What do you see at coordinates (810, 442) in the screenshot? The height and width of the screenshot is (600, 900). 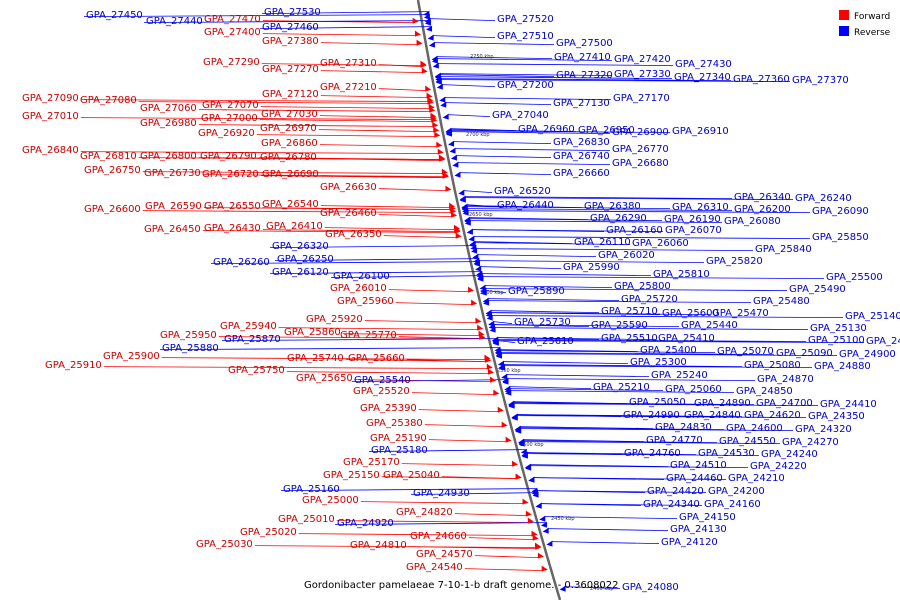 I see `gene-label-reverse: GPA_24270` at bounding box center [810, 442].